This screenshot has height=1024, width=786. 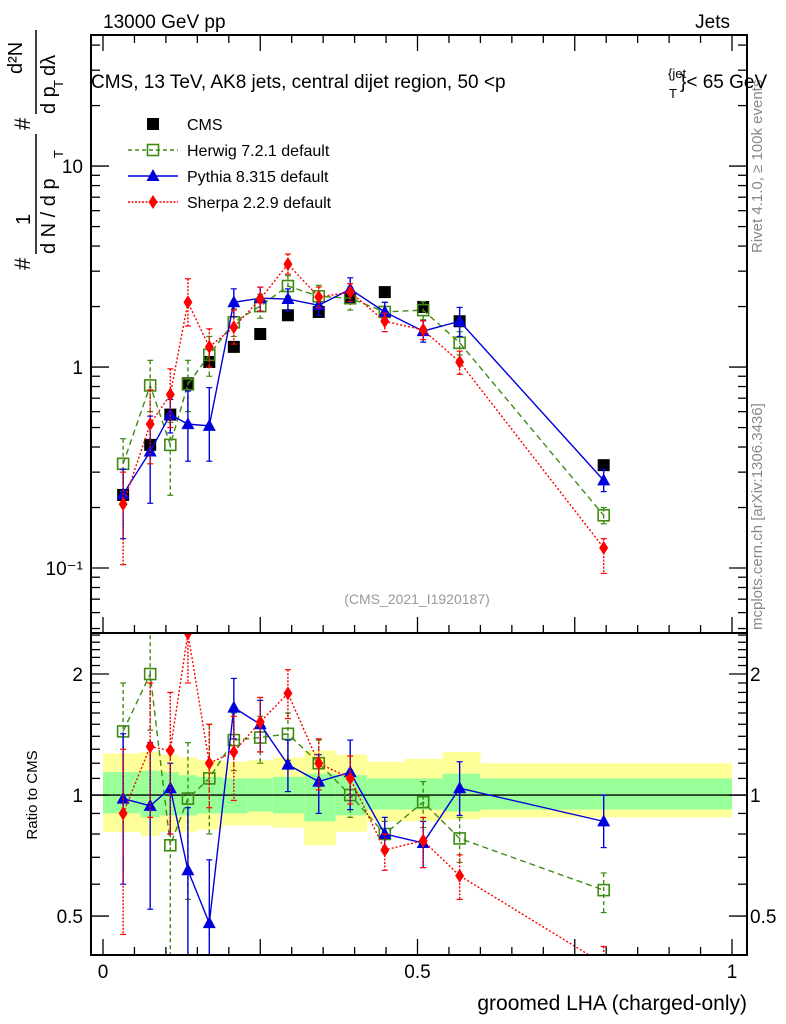 What do you see at coordinates (417, 599) in the screenshot?
I see `analysis-watermark: (CMS_2021_I1920187)` at bounding box center [417, 599].